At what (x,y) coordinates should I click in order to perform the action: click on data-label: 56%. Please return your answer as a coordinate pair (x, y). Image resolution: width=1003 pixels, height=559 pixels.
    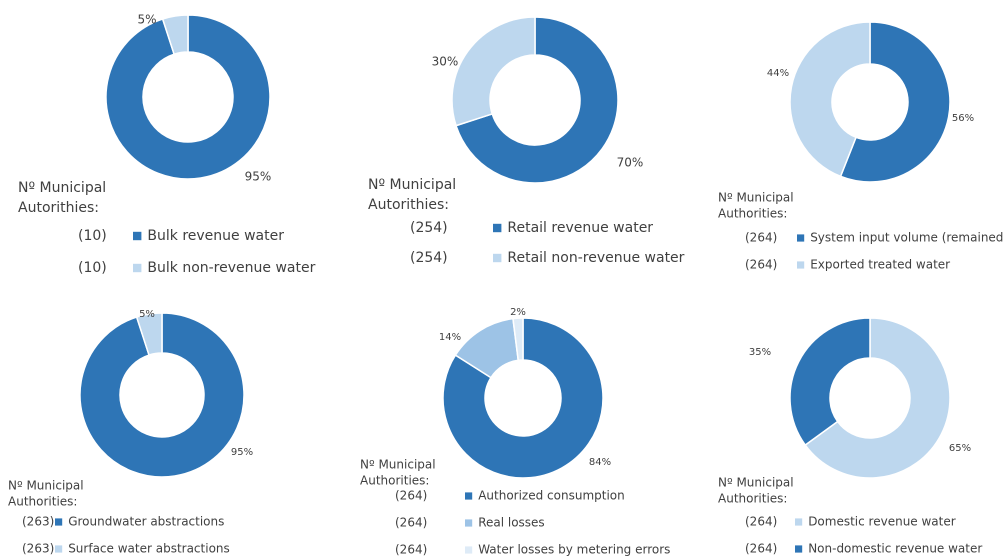
    Looking at the image, I should click on (963, 118).